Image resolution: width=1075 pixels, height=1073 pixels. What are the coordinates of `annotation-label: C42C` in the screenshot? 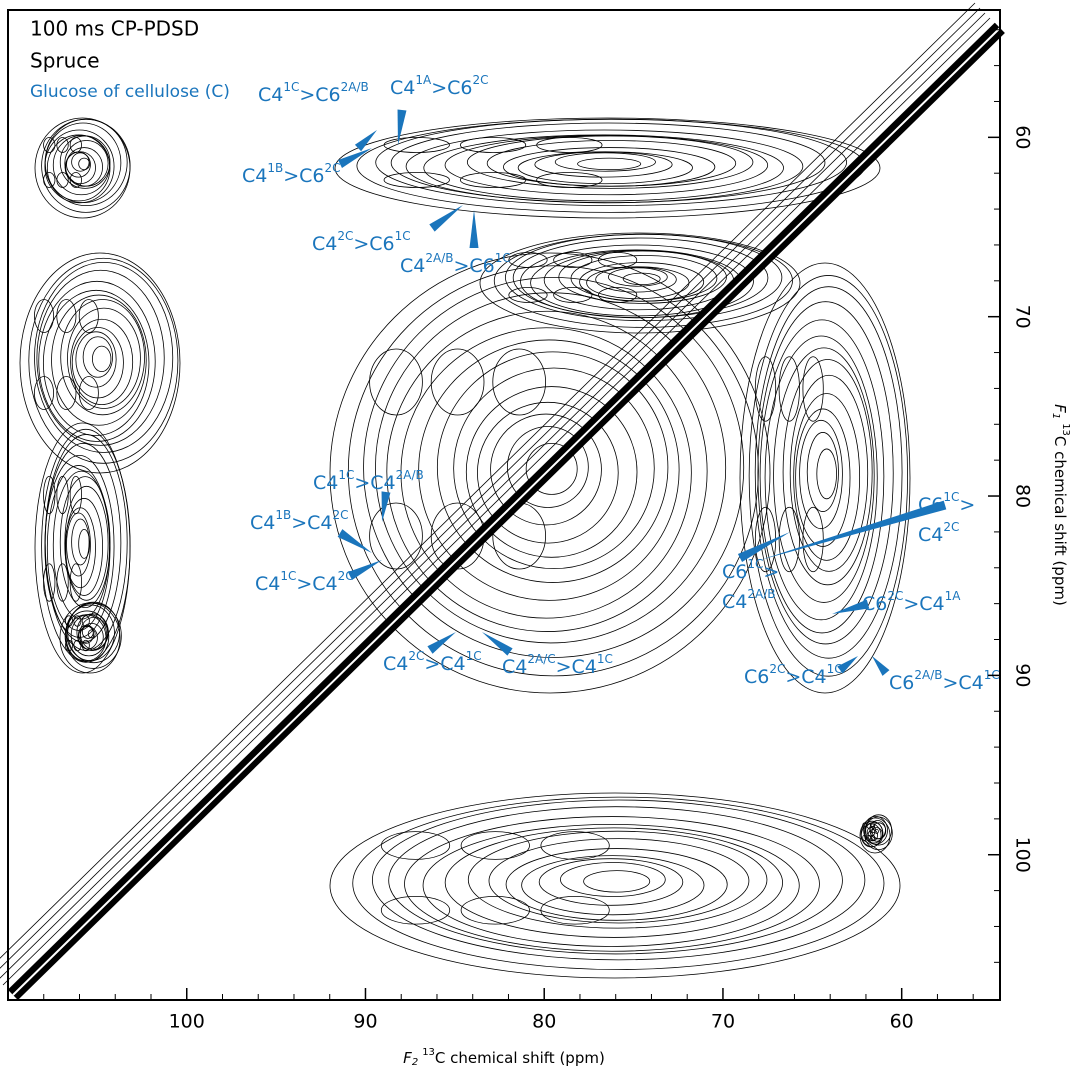 It's located at (938, 533).